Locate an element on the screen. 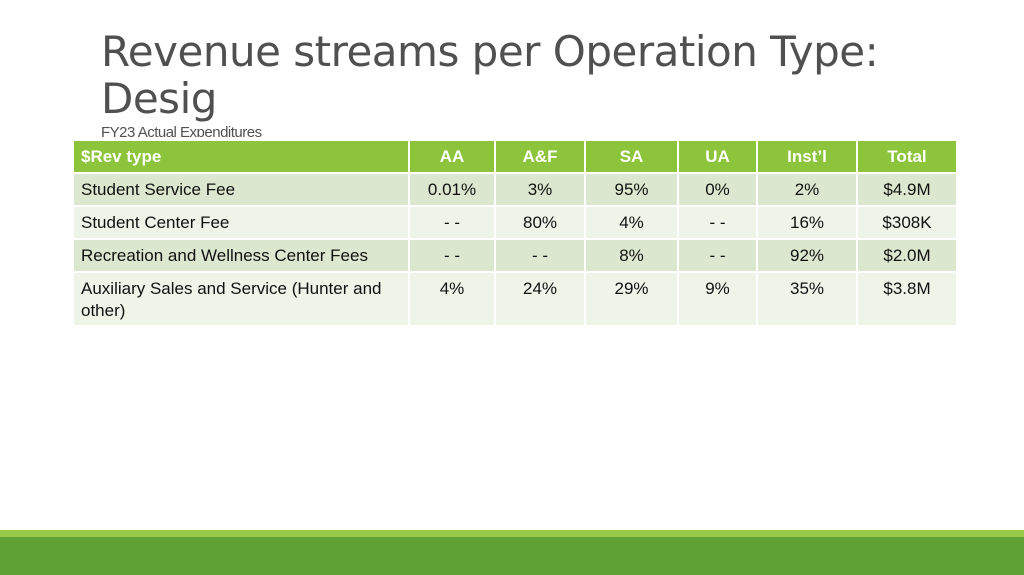 The height and width of the screenshot is (575, 1024). table-header-row: $Rev type AA A&F SA UA Inst’l Total is located at coordinates (515, 156).